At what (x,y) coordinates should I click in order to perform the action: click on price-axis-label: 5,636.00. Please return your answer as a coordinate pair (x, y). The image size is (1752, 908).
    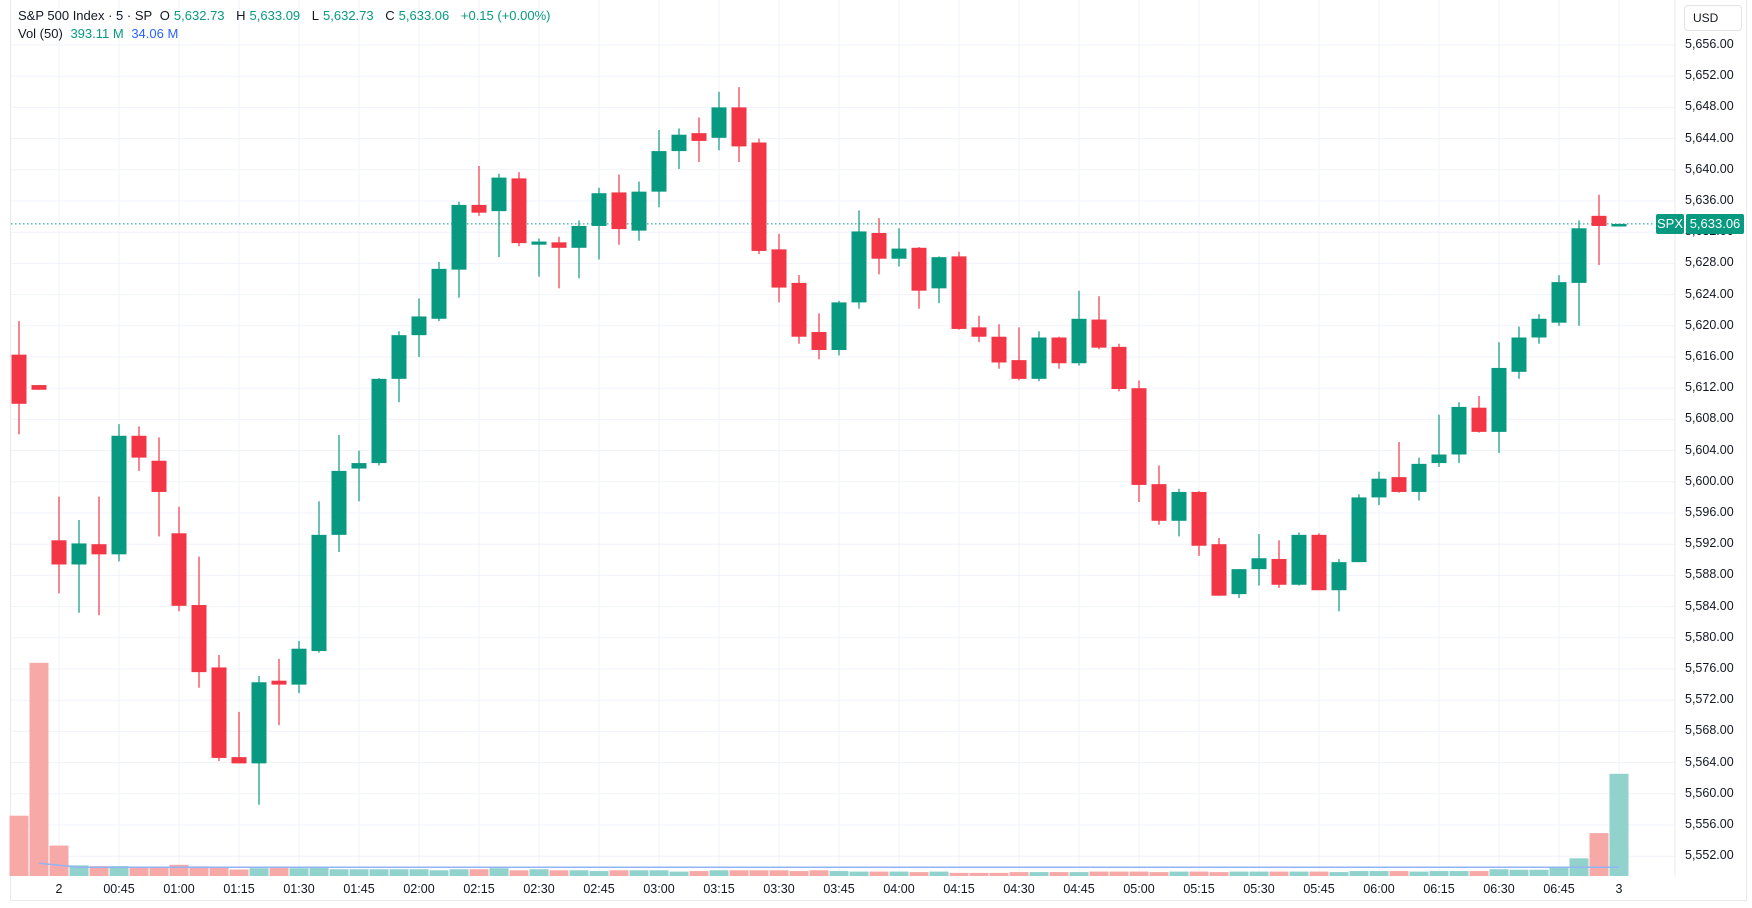
    Looking at the image, I should click on (1709, 200).